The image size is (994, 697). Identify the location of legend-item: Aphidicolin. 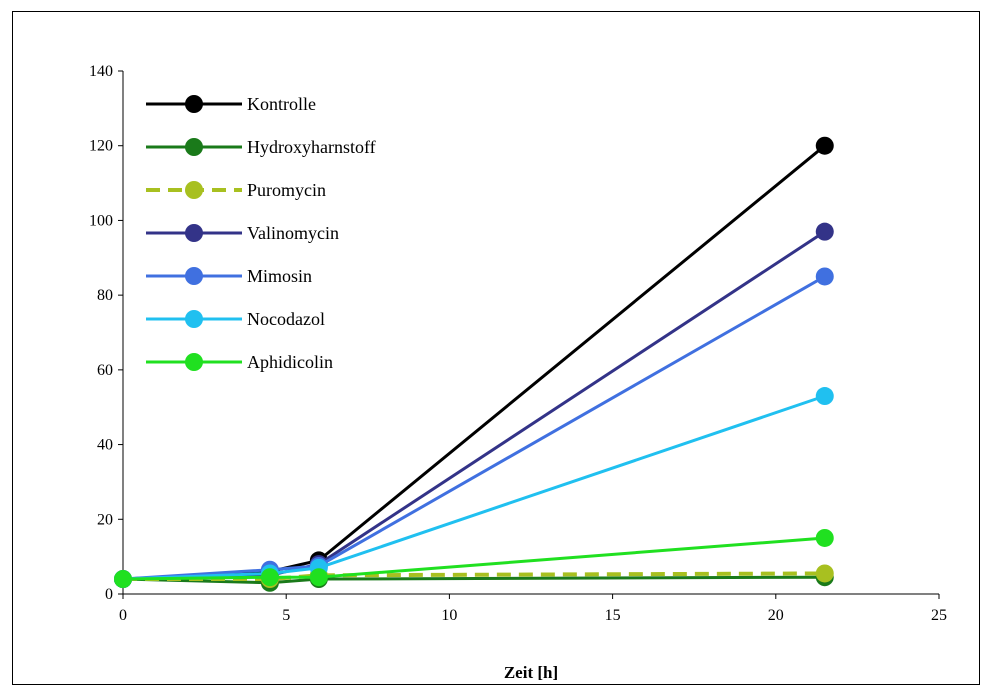
(239, 362).